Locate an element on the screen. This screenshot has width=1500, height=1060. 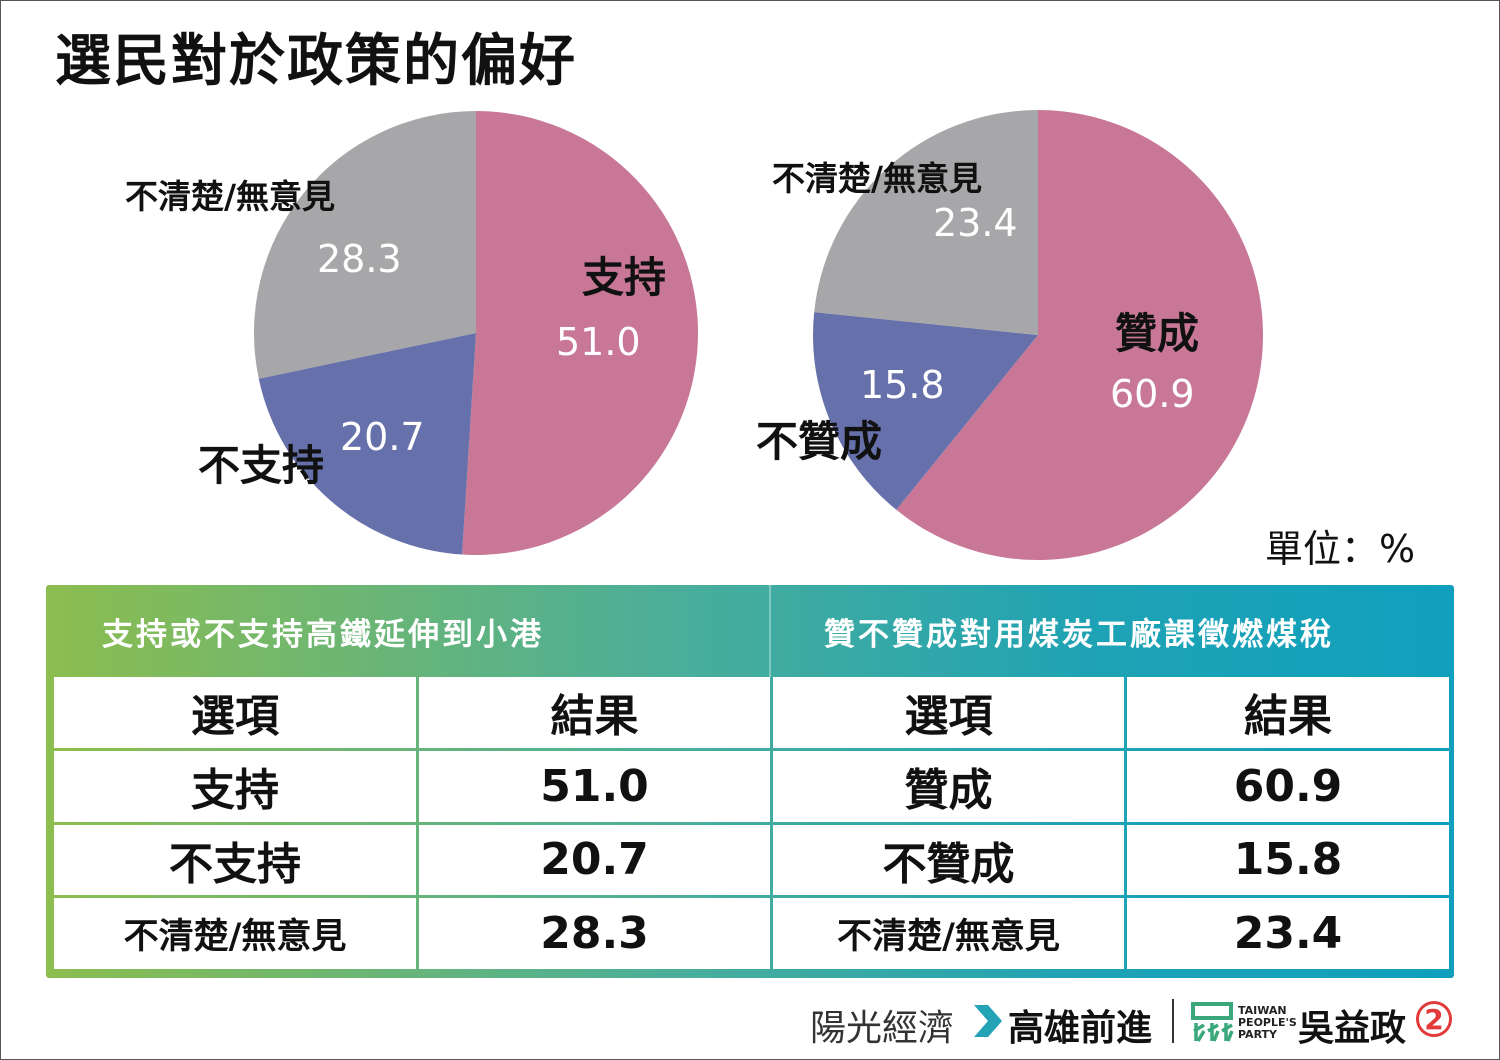
table-cell-result: 23.4 is located at coordinates (1288, 933).